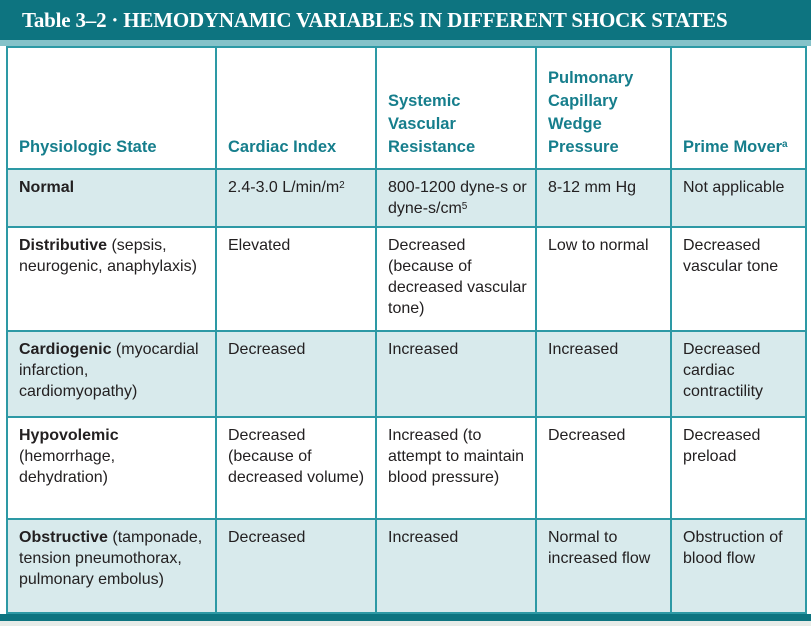  Describe the element at coordinates (464, 206) in the screenshot. I see `superscript: 5` at that location.